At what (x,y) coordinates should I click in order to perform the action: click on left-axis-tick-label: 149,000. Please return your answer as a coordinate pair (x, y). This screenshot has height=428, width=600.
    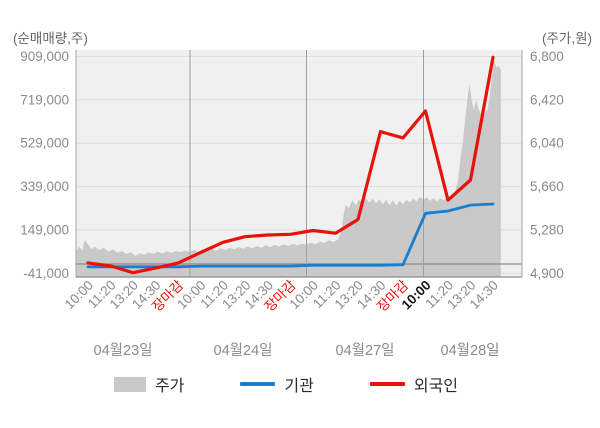
    Looking at the image, I should click on (44, 230).